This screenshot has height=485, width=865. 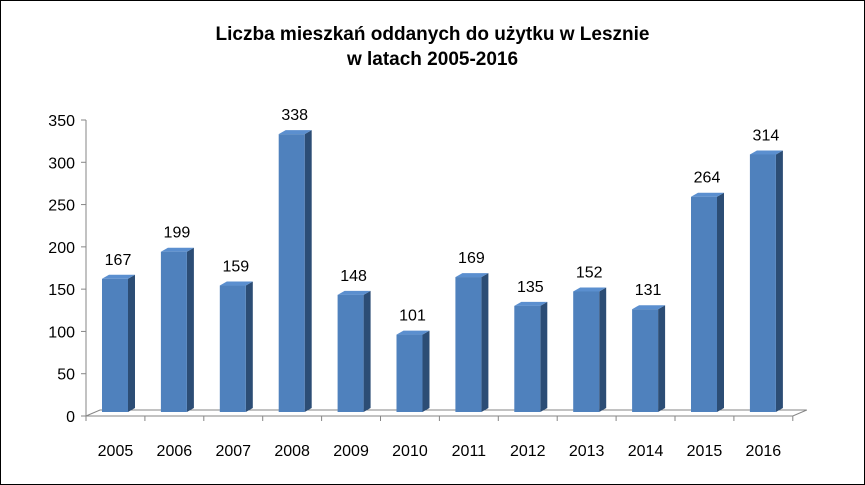 I want to click on data-label: 338, so click(x=294, y=115).